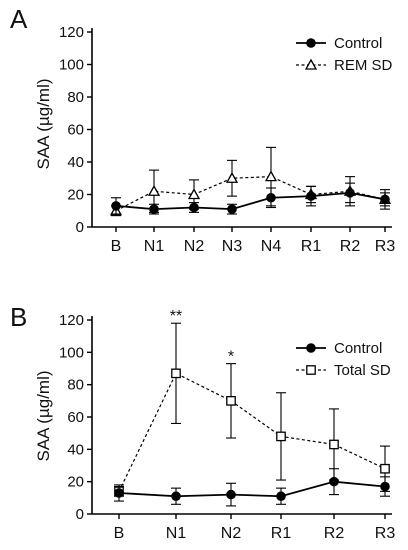 The image size is (408, 550). I want to click on panel-b-series-control-line, so click(252, 489).